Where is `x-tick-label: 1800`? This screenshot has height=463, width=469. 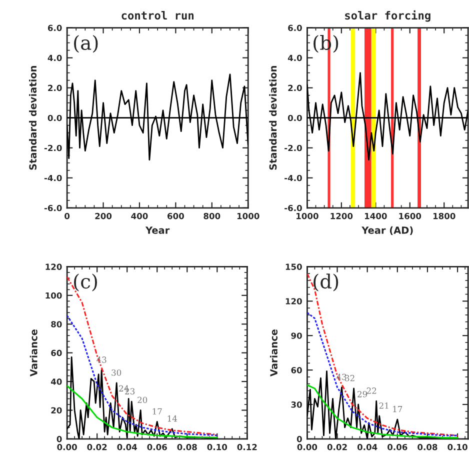
x-tick-label: 1800 is located at coordinates (444, 216).